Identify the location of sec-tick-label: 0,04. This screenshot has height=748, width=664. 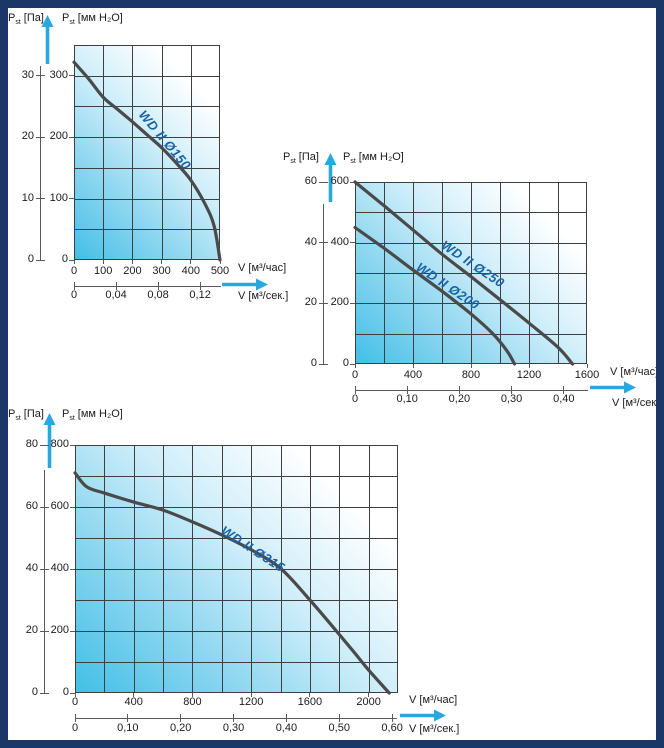
(116, 295).